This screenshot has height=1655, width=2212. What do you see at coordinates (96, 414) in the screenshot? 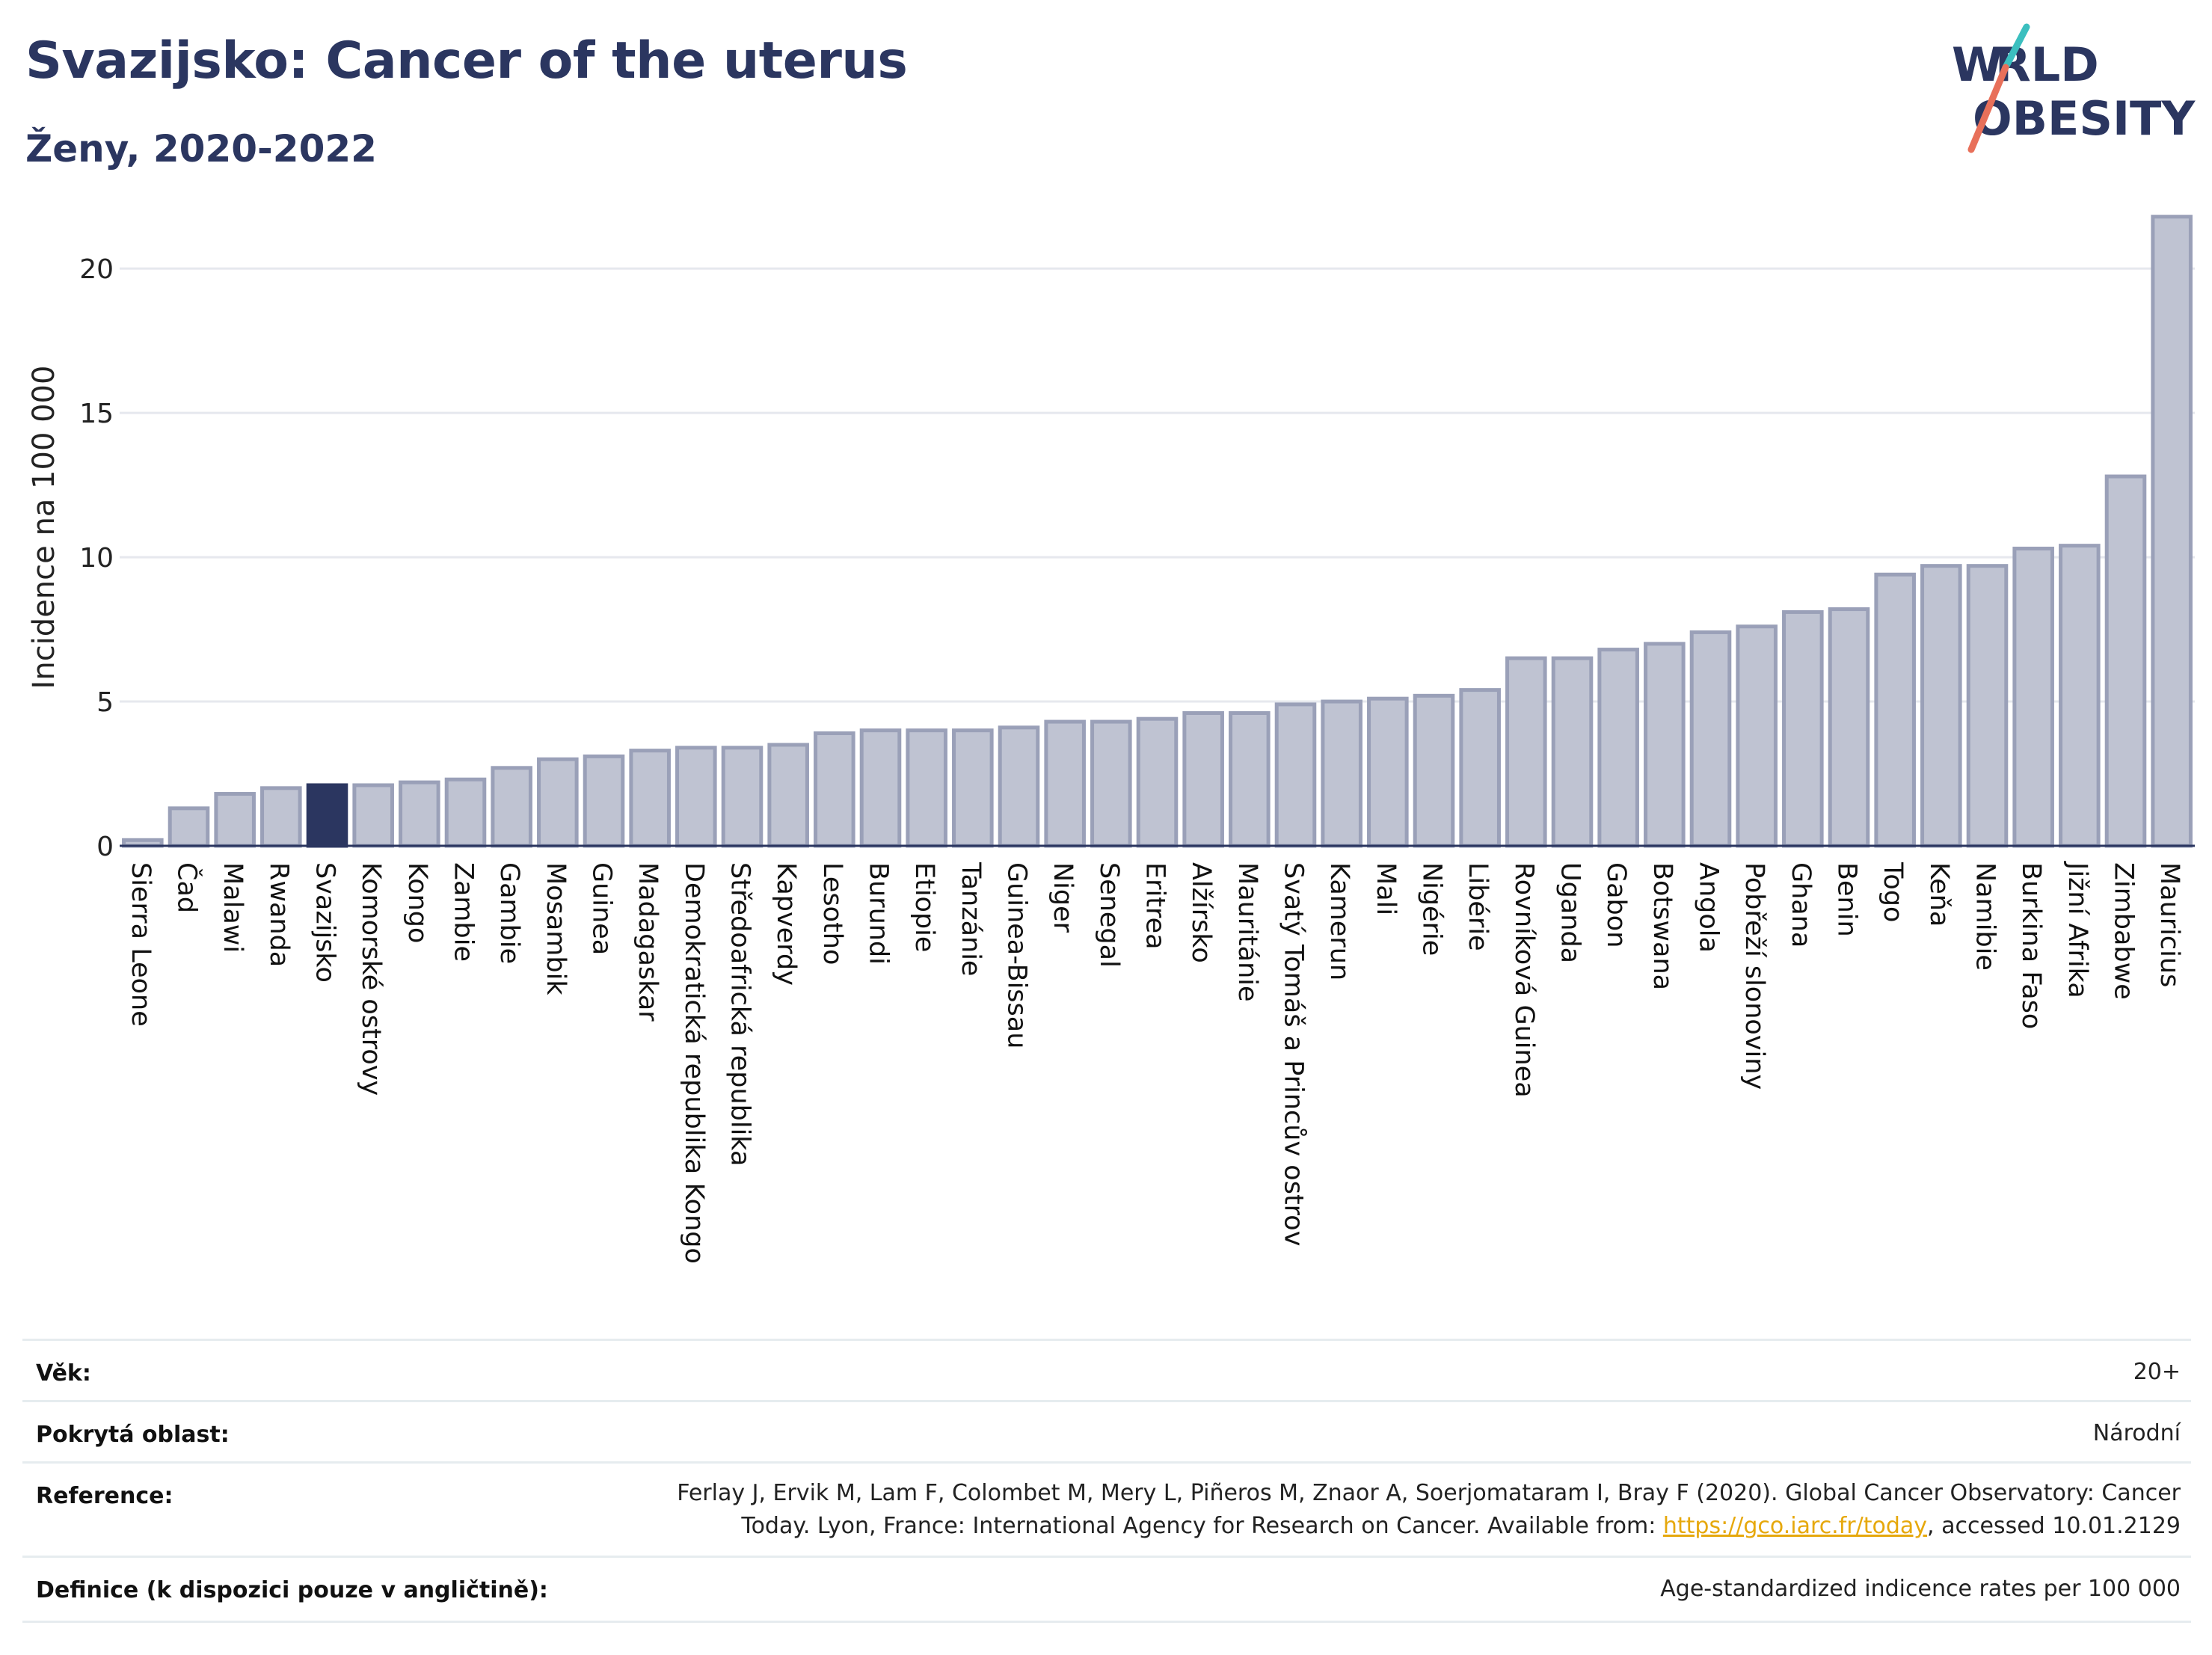
I see `y-tick-label: 15` at bounding box center [96, 414].